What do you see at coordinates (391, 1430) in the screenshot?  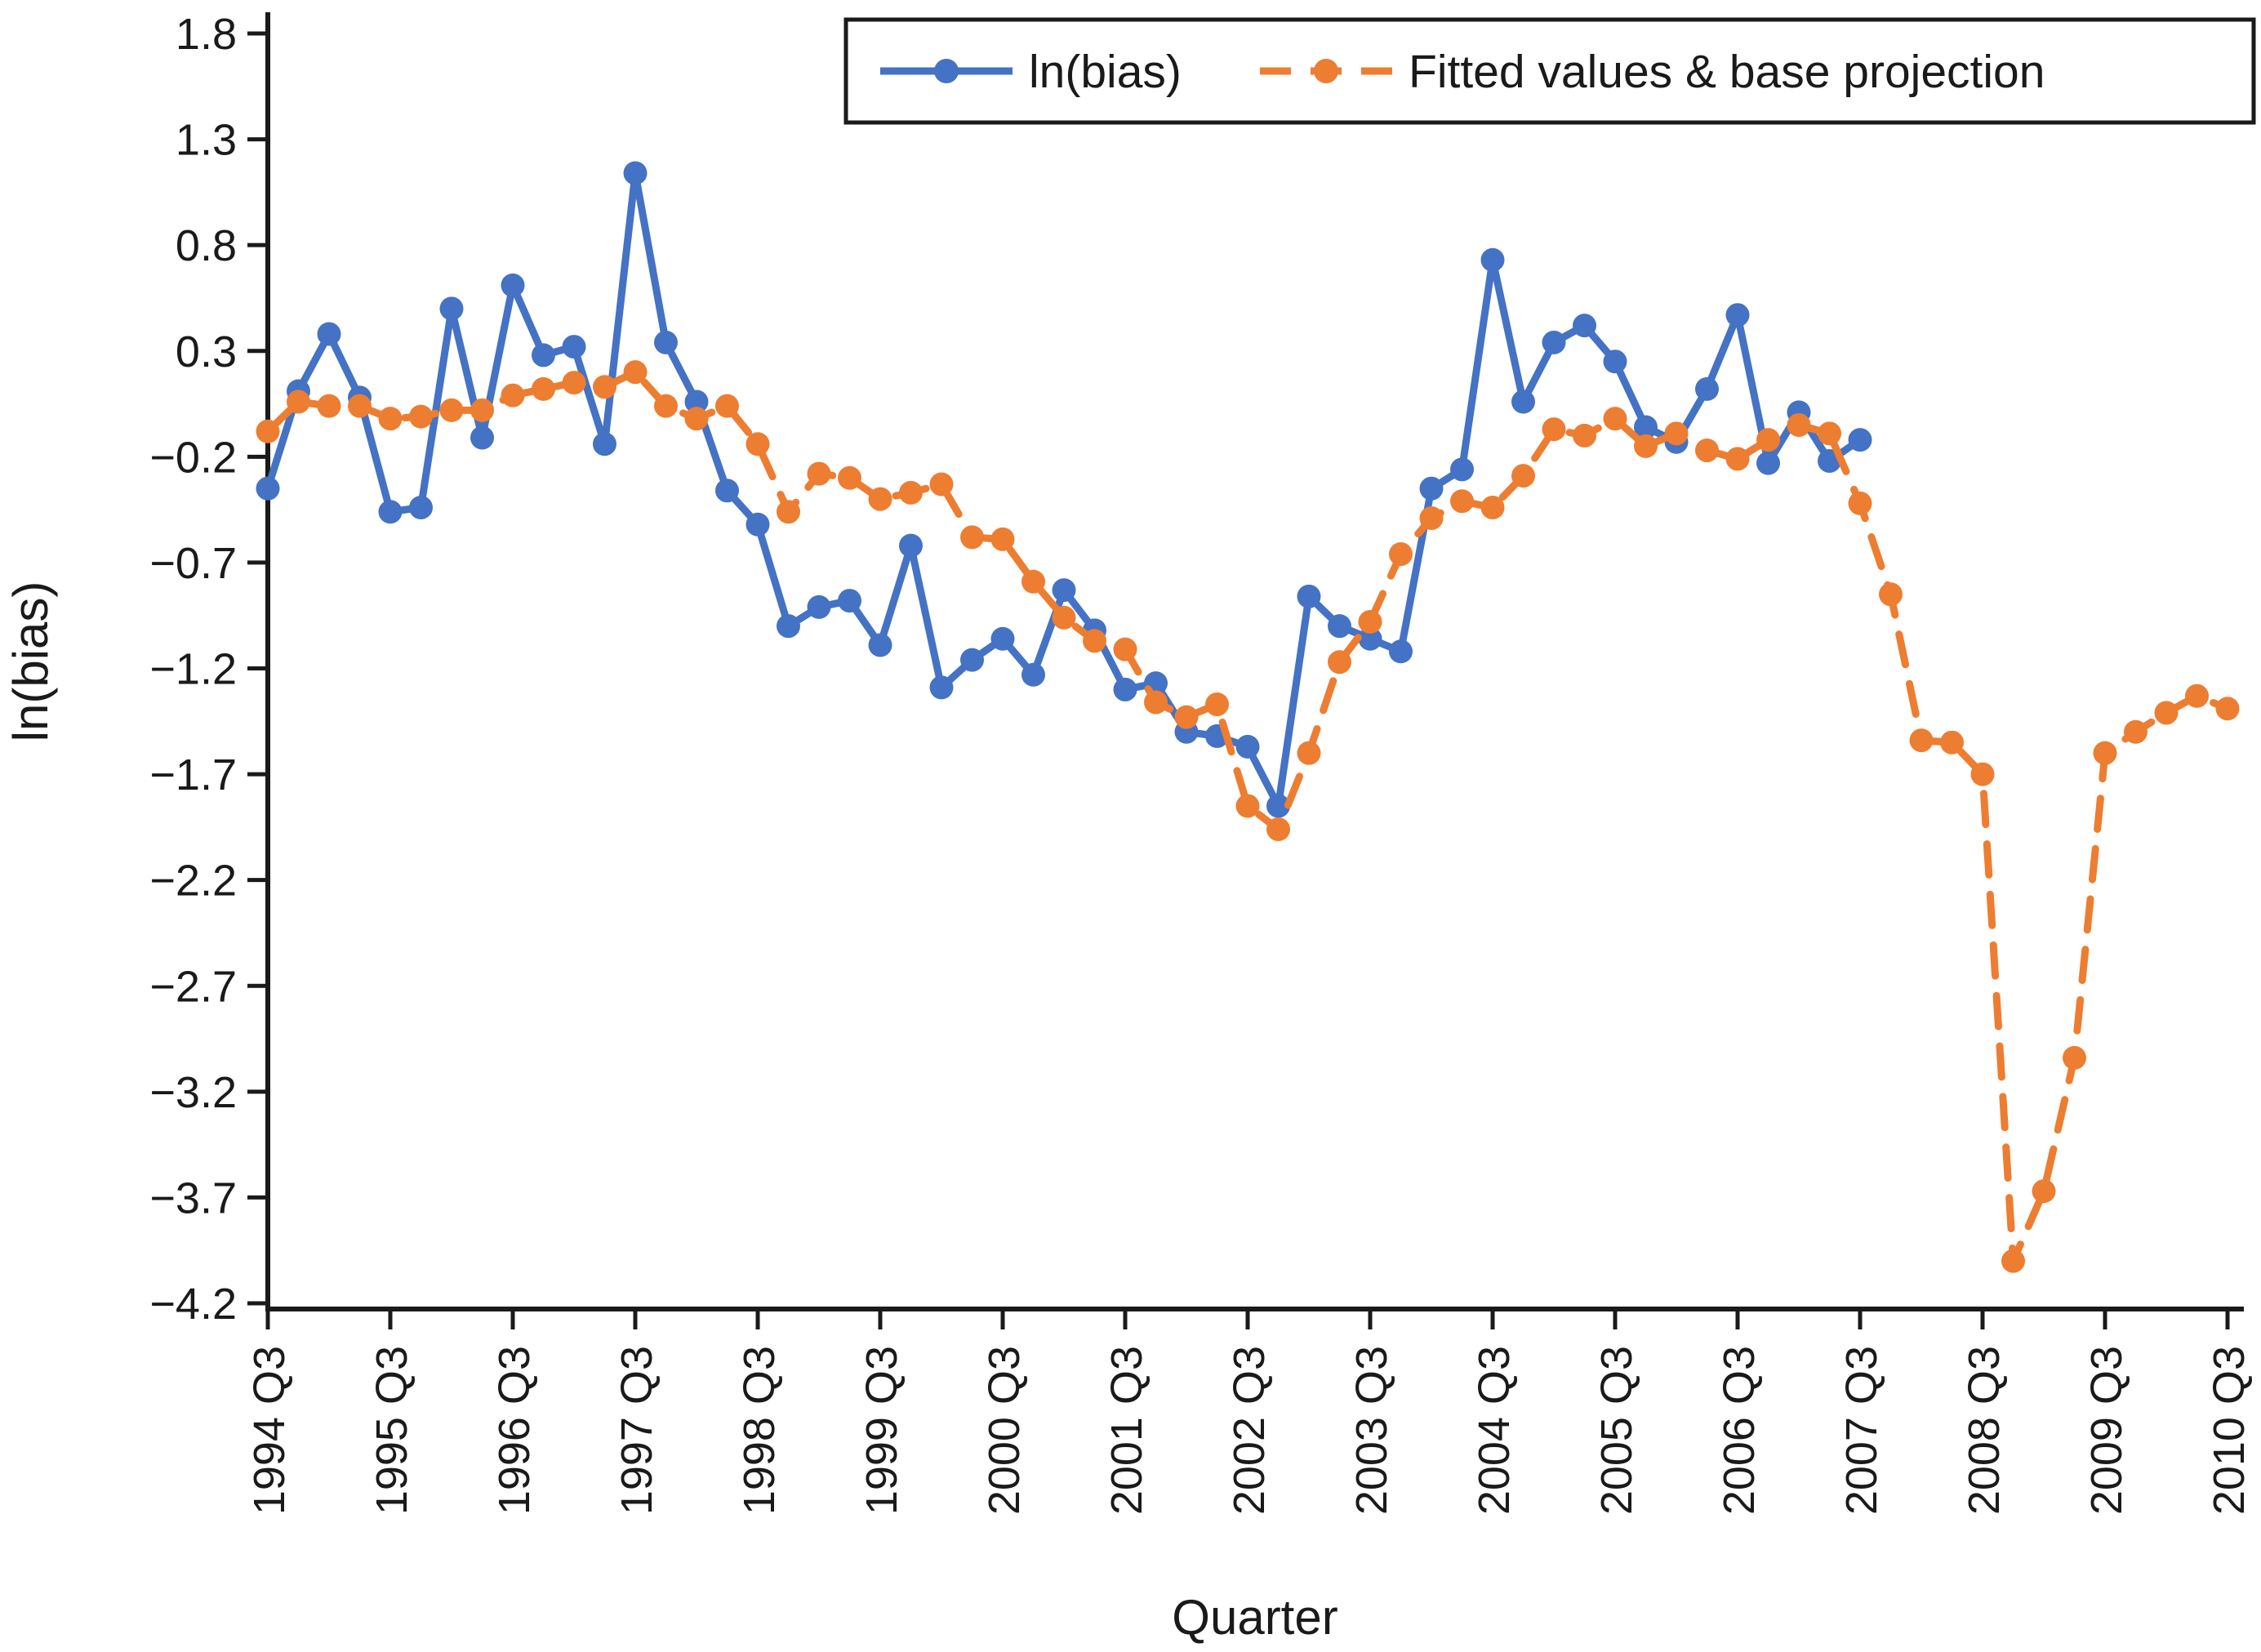 I see `x-tick-label: 1995 Q3` at bounding box center [391, 1430].